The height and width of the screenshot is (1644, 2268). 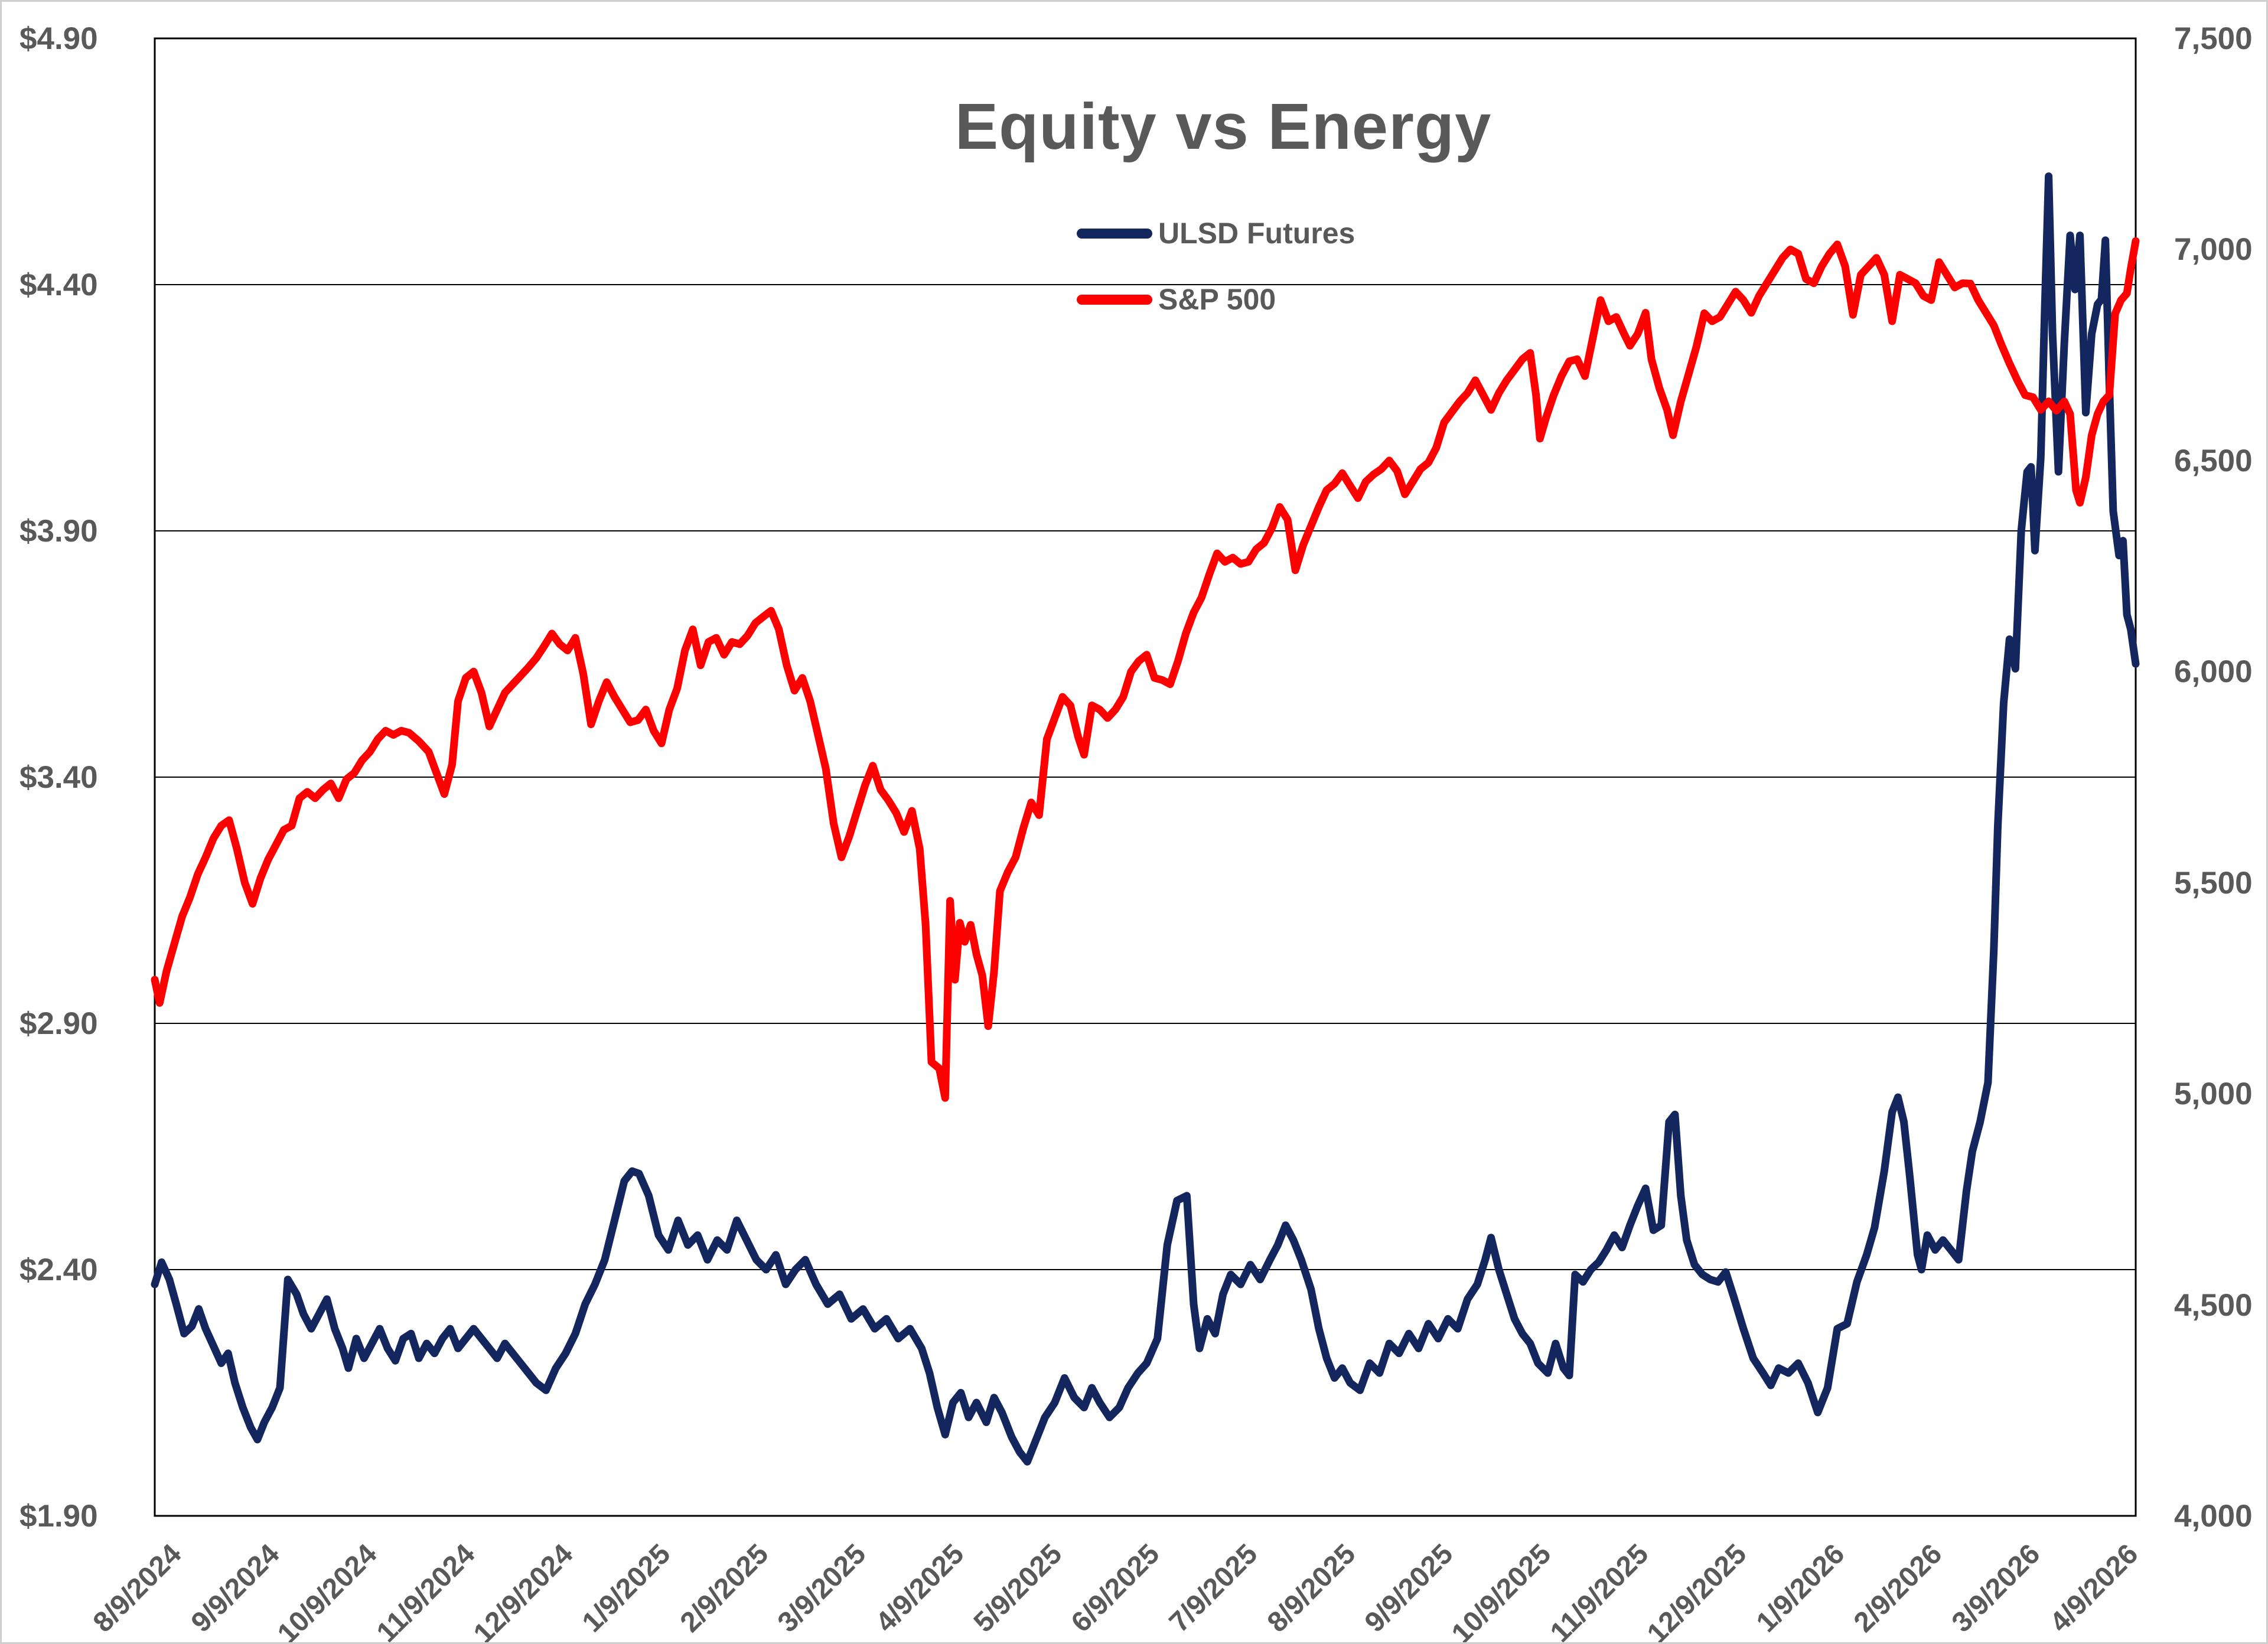 I want to click on y-axis-label-left: $3.40, so click(x=58, y=777).